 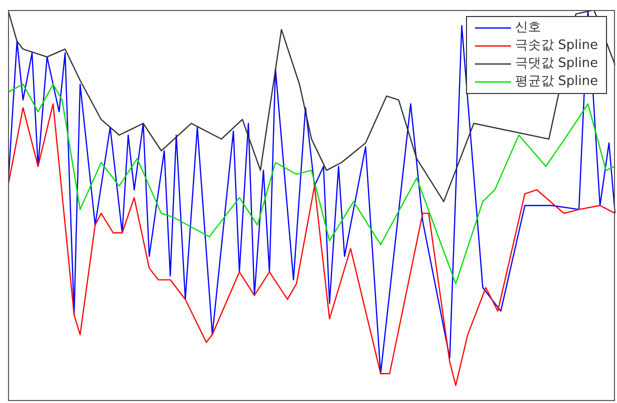 What do you see at coordinates (556, 64) in the screenshot?
I see `legend-label: 극댓값 Spline` at bounding box center [556, 64].